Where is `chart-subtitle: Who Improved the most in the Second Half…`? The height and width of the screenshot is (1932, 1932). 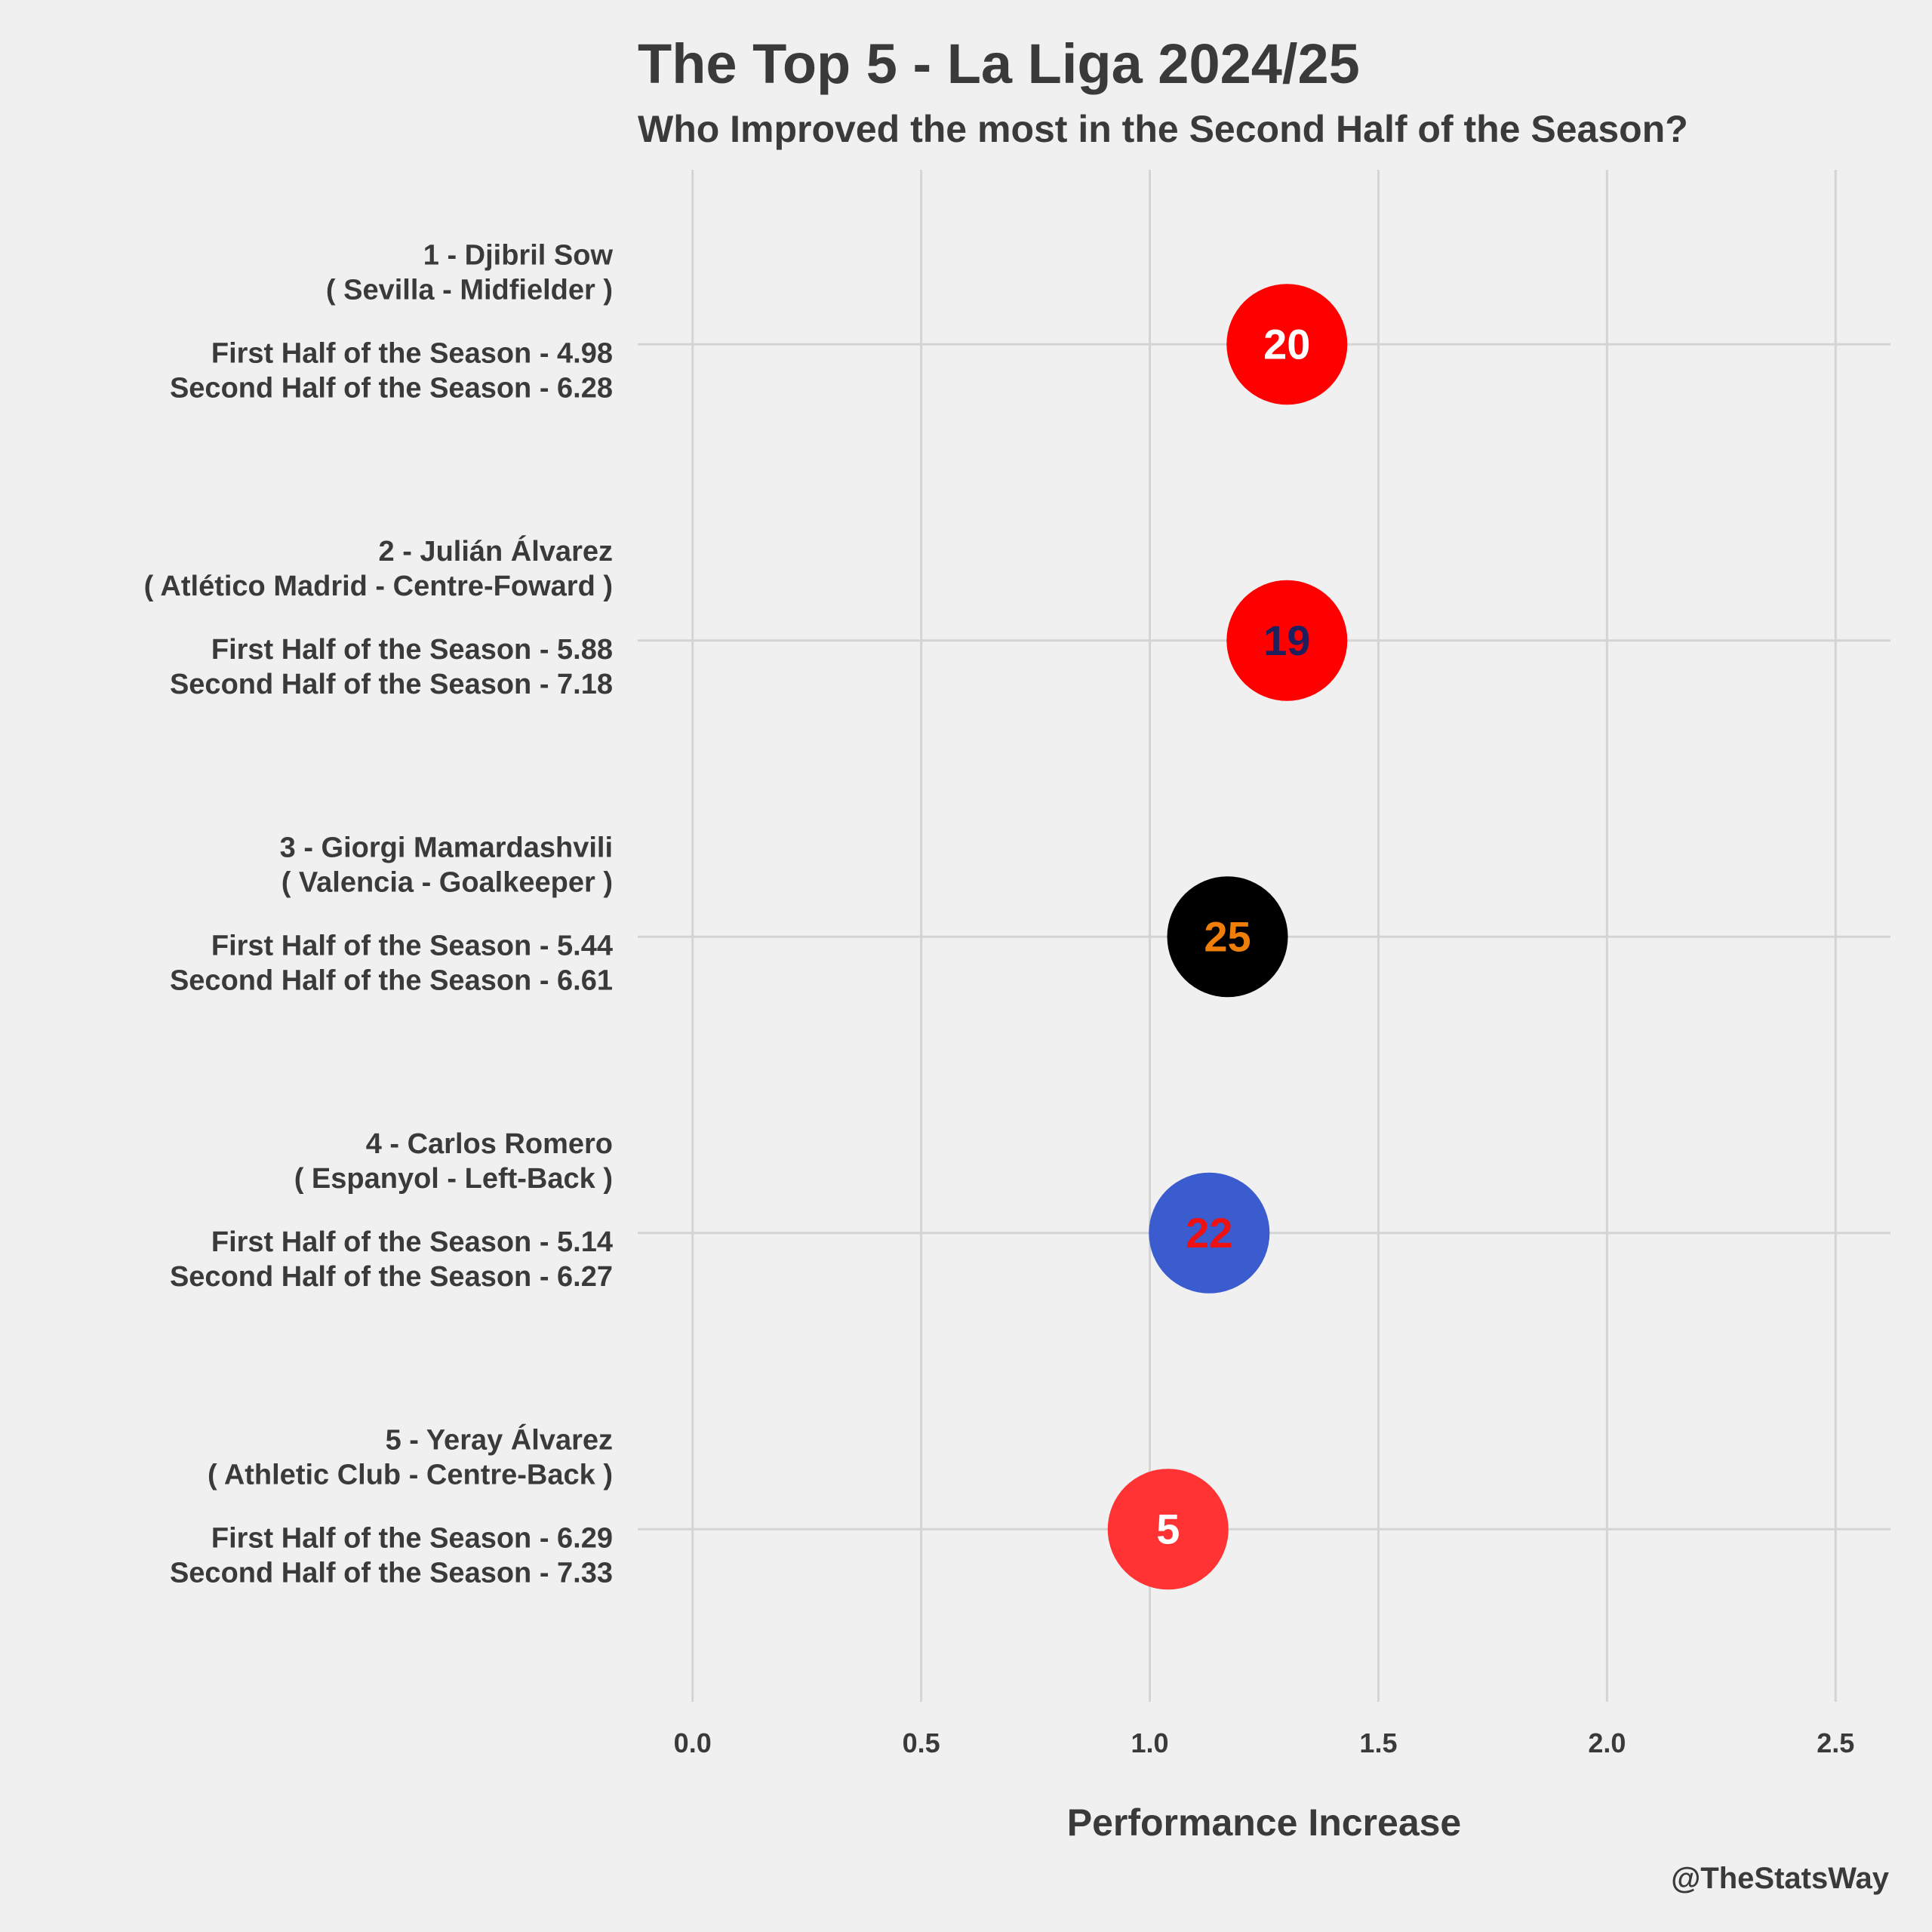 chart-subtitle: Who Improved the most in the Second Half… is located at coordinates (1163, 129).